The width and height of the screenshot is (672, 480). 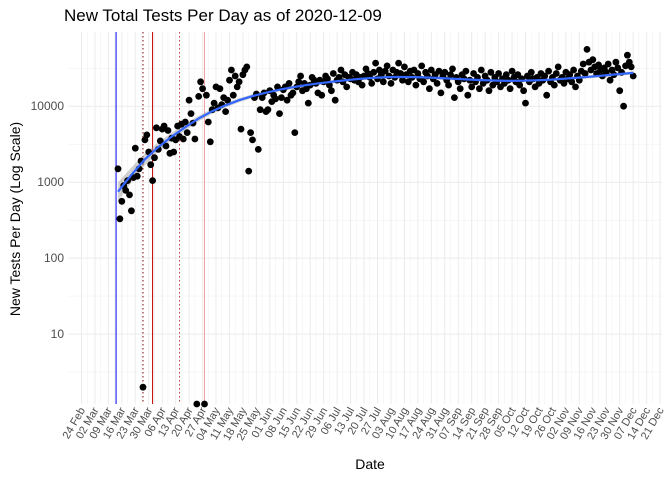 What do you see at coordinates (54, 258) in the screenshot?
I see `y-tick-label: 100` at bounding box center [54, 258].